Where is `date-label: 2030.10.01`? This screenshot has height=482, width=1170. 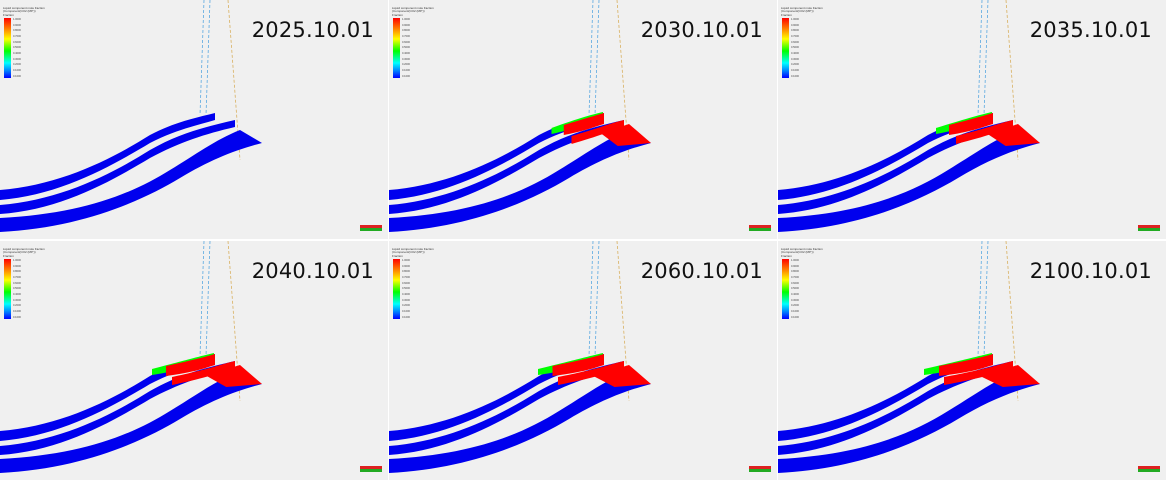 date-label: 2030.10.01 is located at coordinates (701, 30).